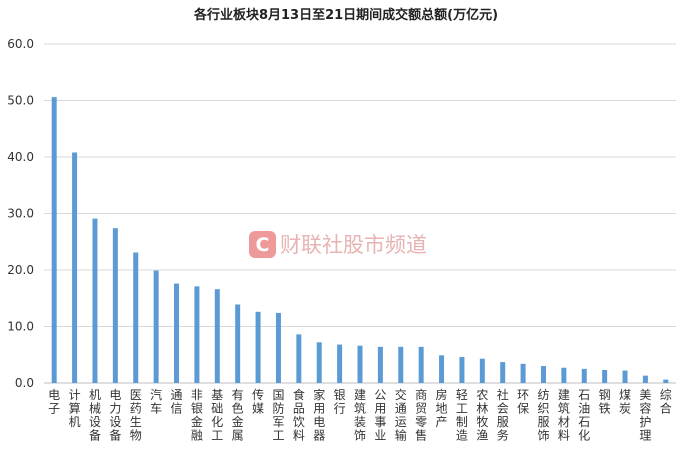 The height and width of the screenshot is (449, 692). Describe the element at coordinates (319, 415) in the screenshot. I see `x-tick-label: 家用电器` at that location.